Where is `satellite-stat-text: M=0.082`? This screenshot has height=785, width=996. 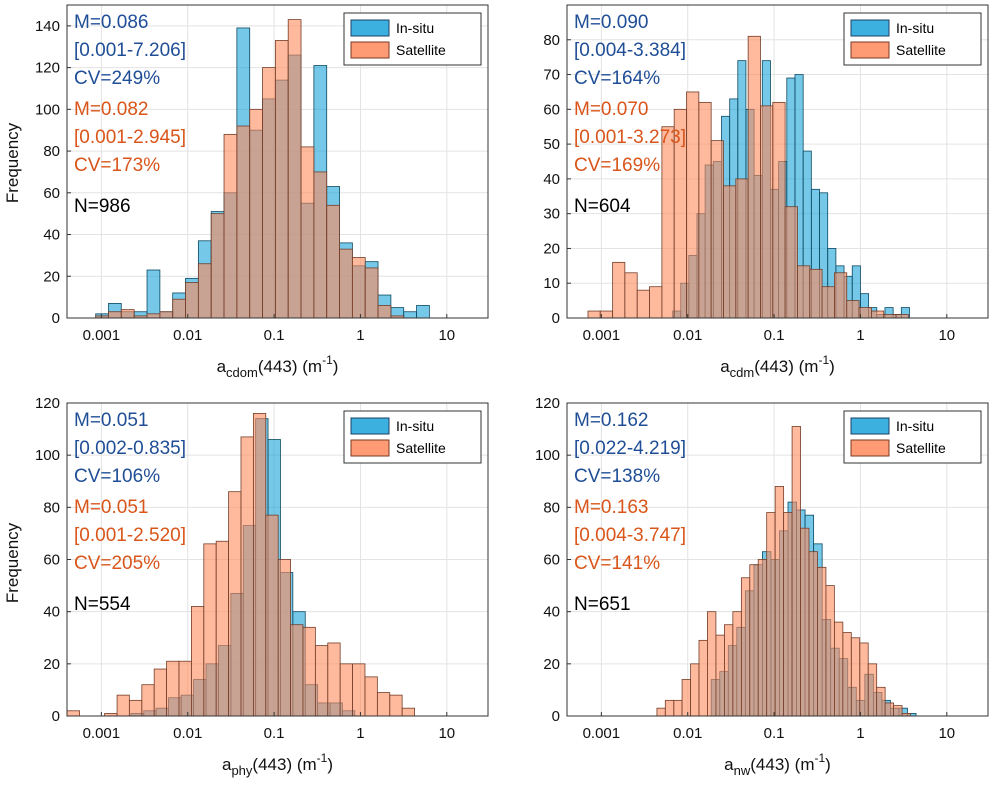 satellite-stat-text: M=0.082 is located at coordinates (111, 109).